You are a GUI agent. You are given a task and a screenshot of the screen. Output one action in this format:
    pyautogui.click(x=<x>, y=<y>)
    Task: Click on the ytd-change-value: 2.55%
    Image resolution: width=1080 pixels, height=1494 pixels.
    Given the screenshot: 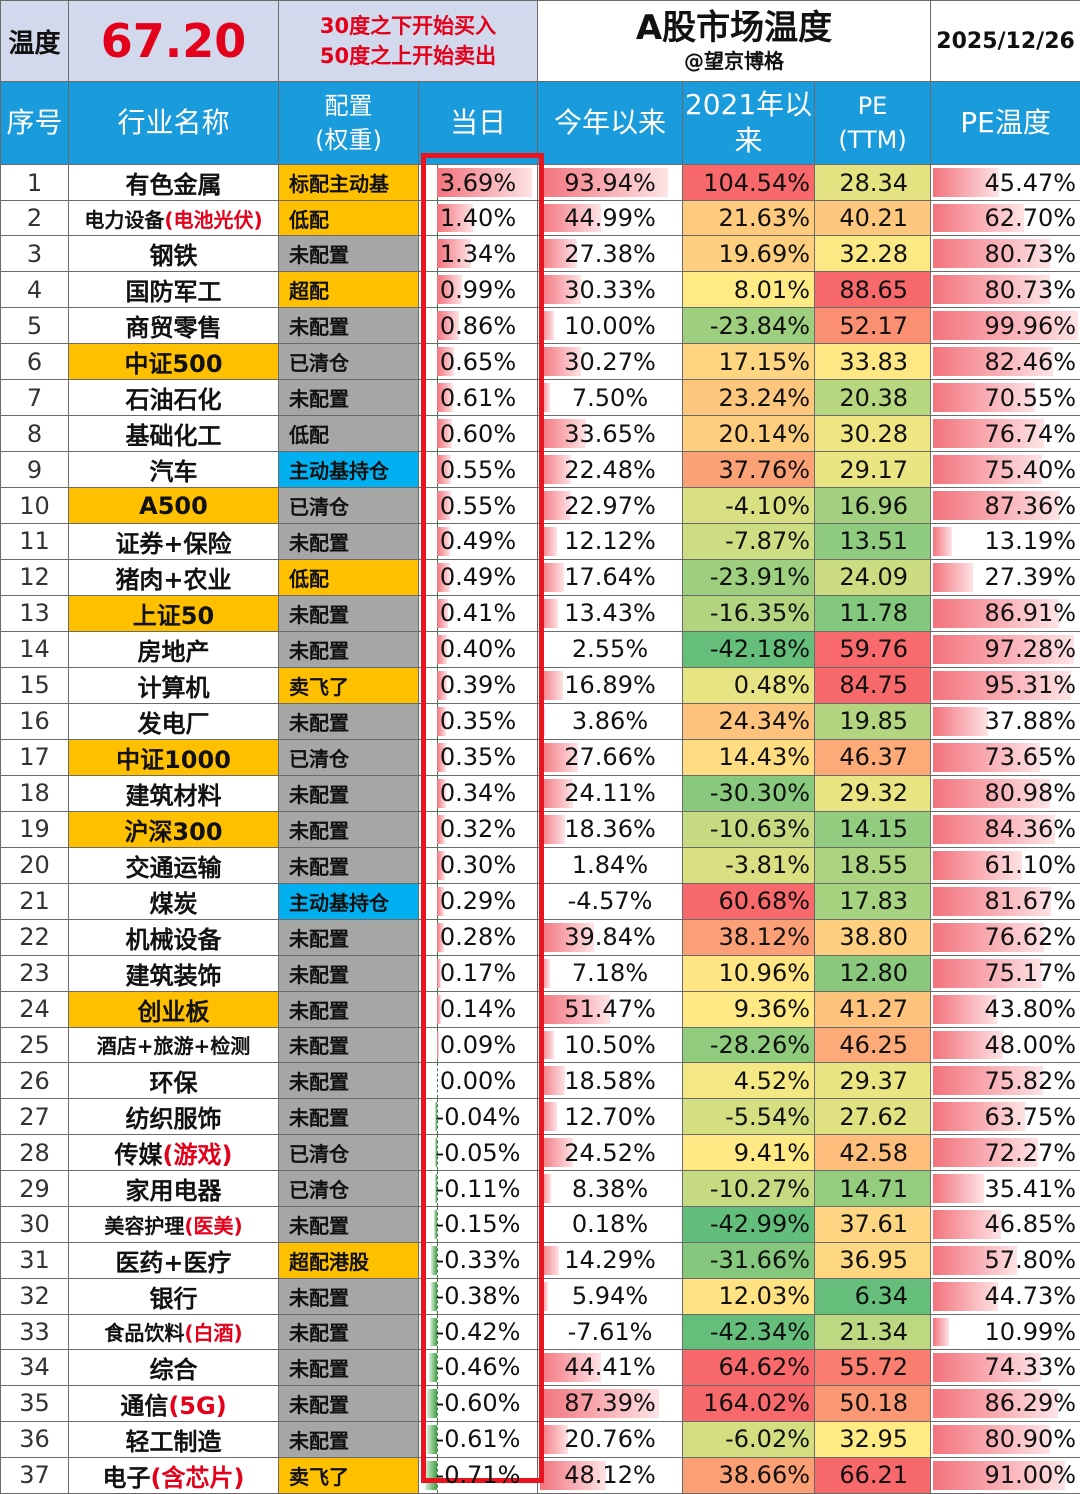 What is the action you would take?
    pyautogui.click(x=610, y=649)
    